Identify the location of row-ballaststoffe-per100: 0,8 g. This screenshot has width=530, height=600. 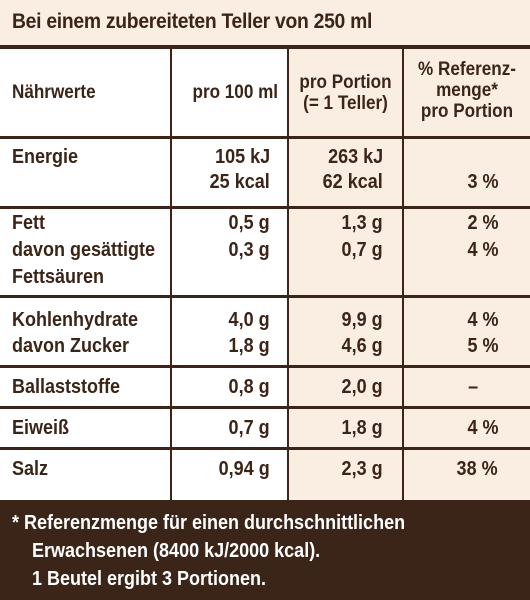
(249, 387).